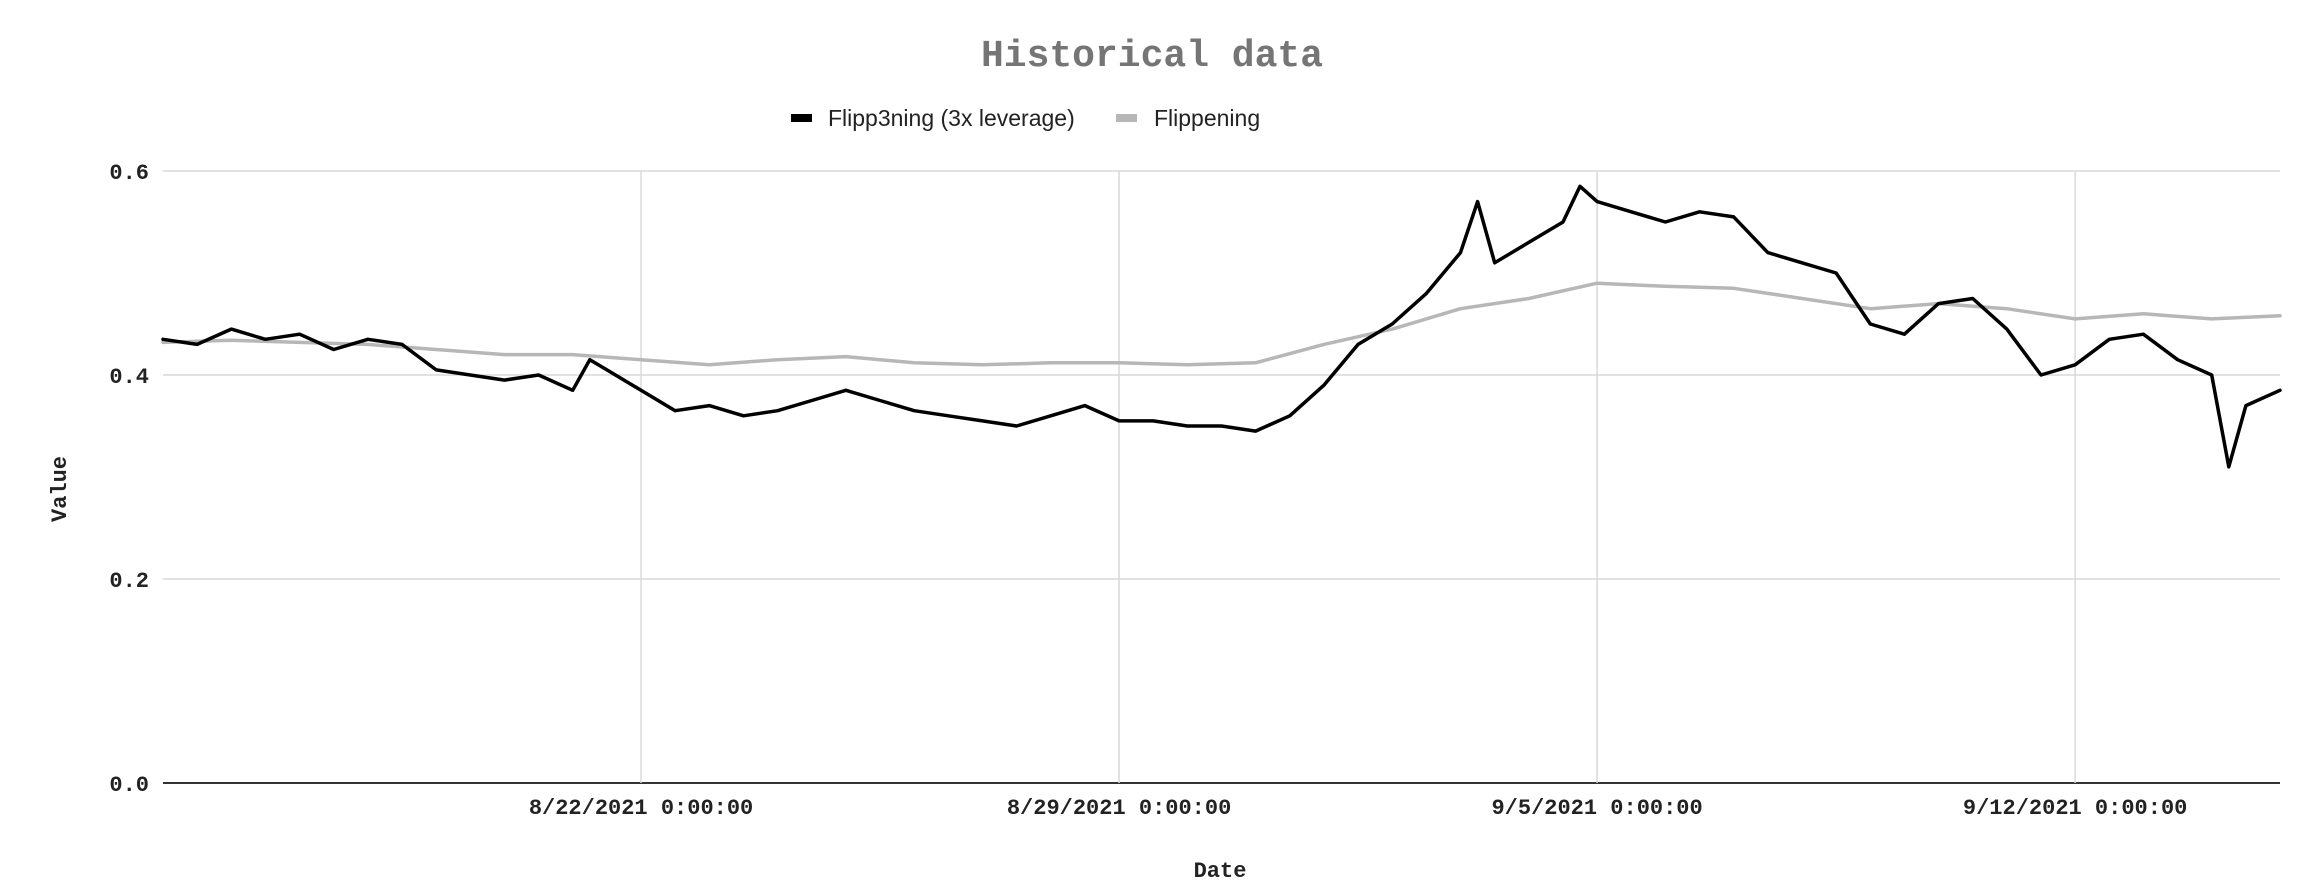  What do you see at coordinates (129, 581) in the screenshot?
I see `y-tick-label: 0.2` at bounding box center [129, 581].